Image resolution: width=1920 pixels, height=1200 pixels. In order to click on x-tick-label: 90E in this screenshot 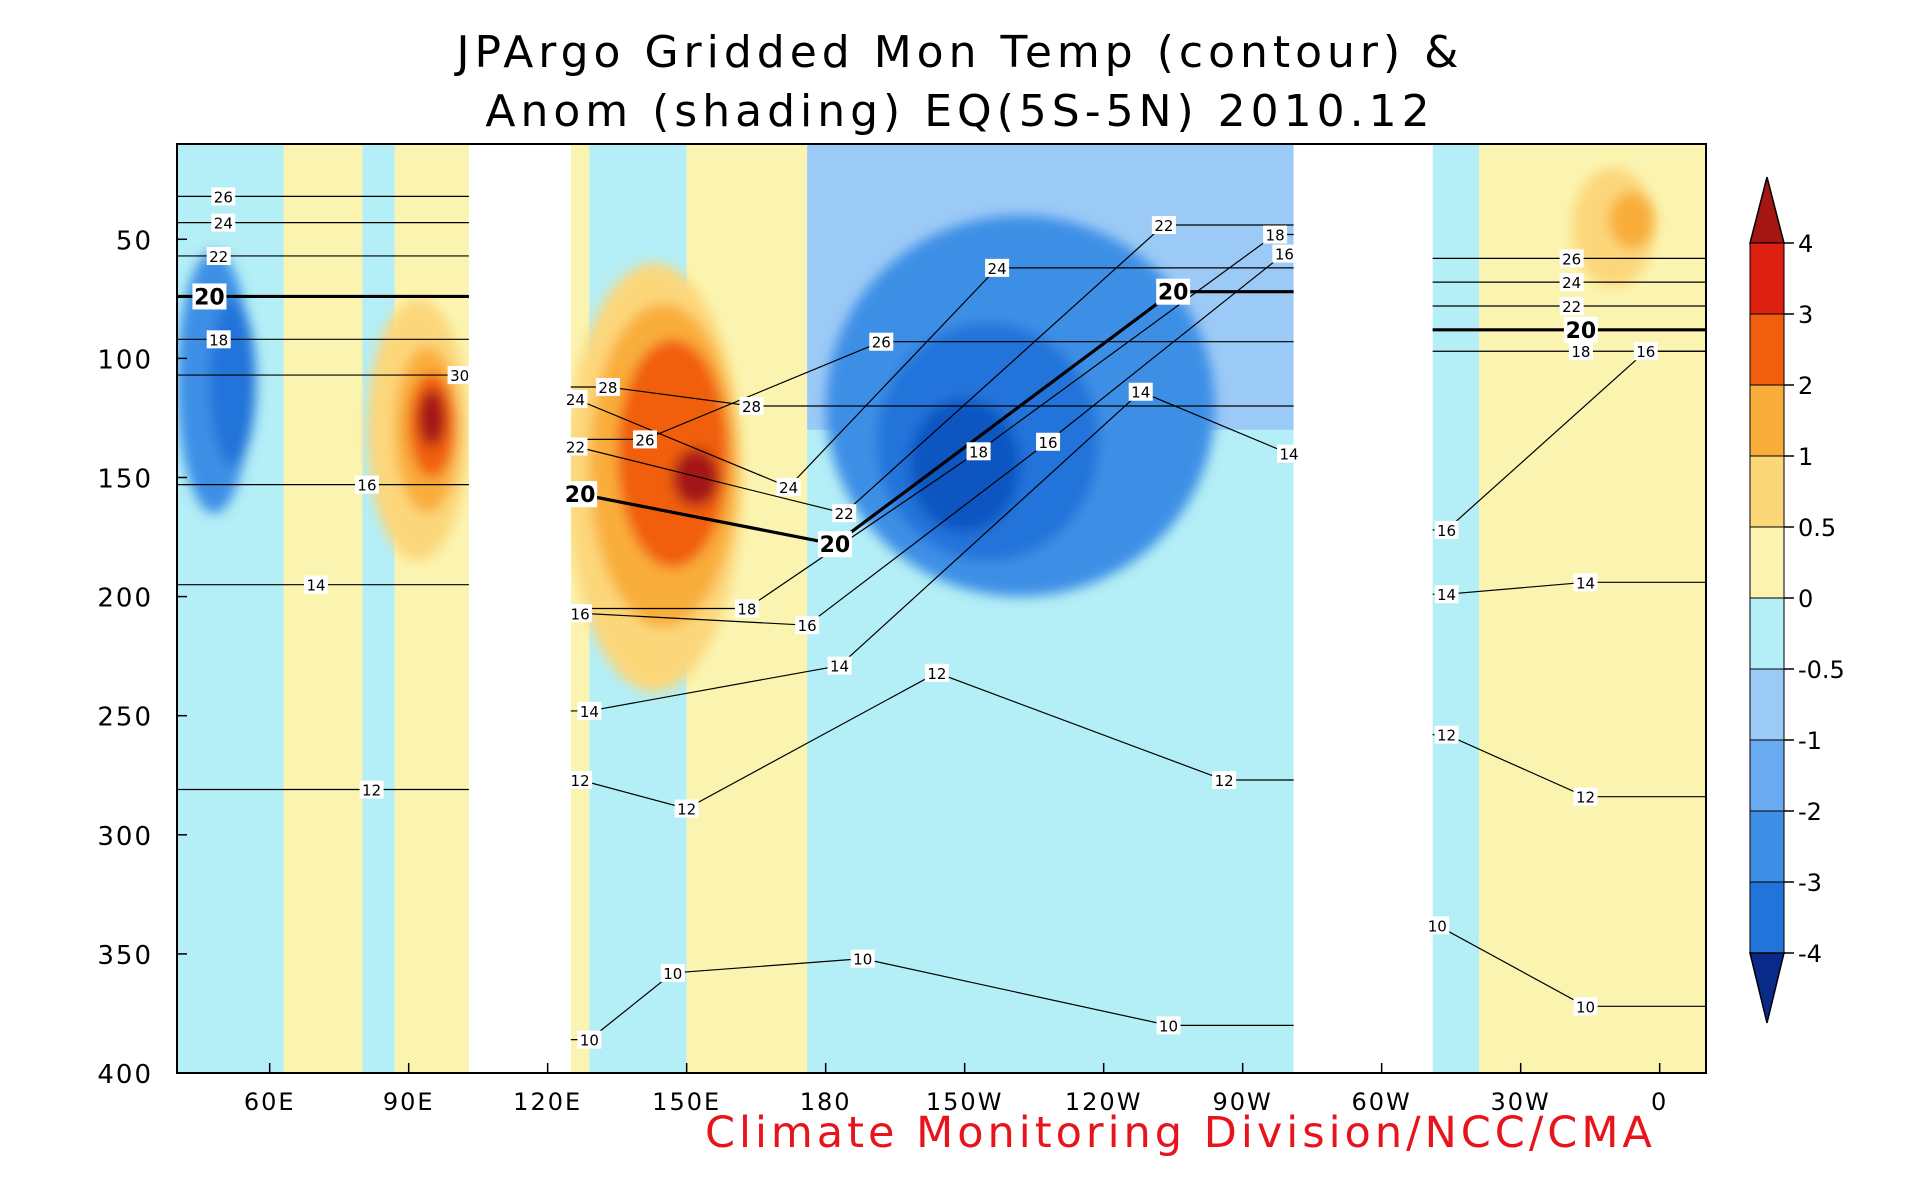, I will do `click(409, 1102)`.